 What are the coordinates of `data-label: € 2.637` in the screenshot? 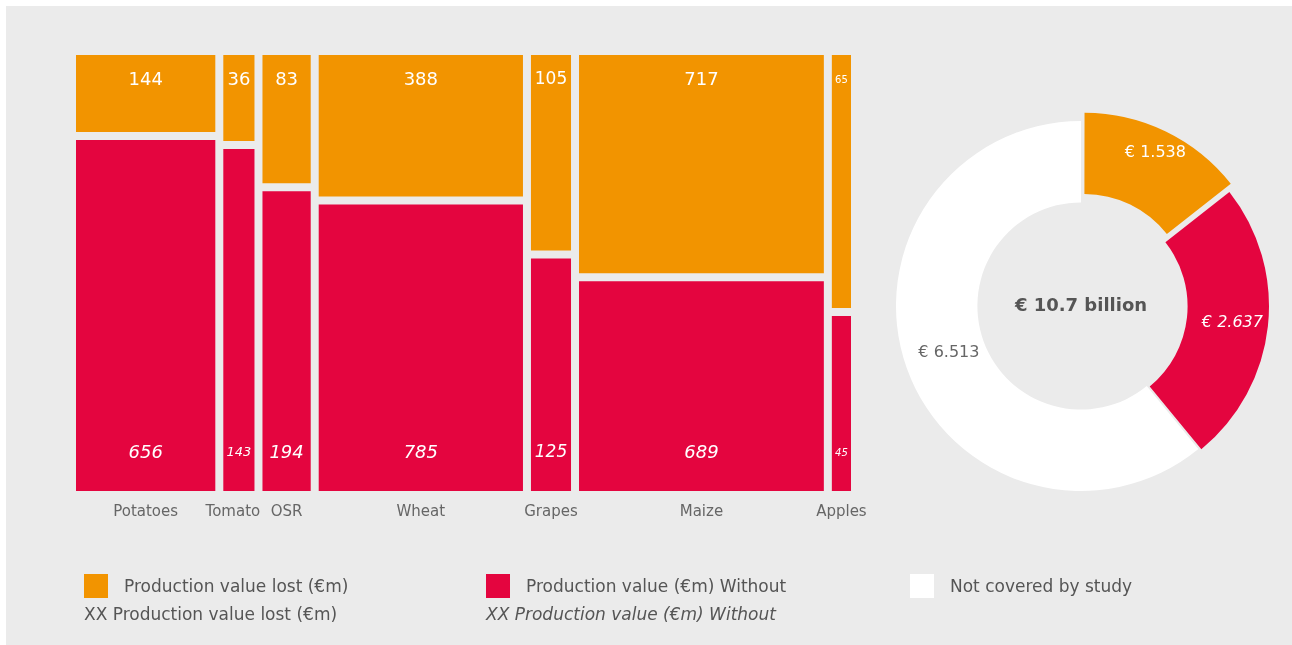 It's located at (1232, 321).